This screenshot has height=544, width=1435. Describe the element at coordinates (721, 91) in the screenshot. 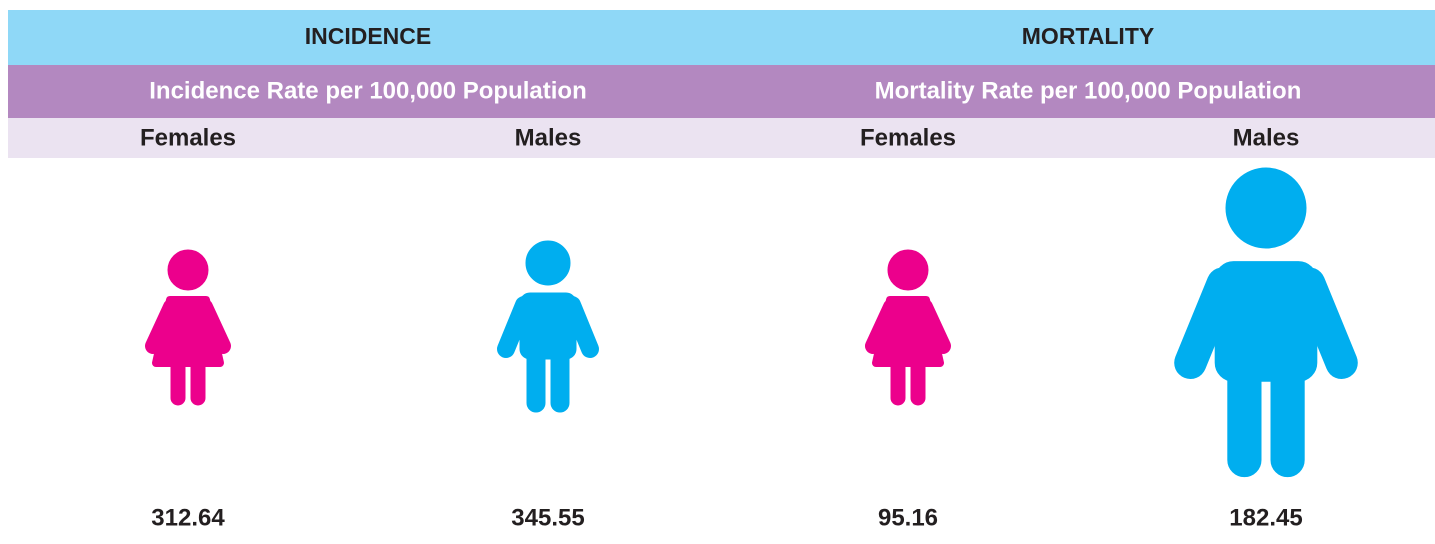

I see `subheader-band` at that location.